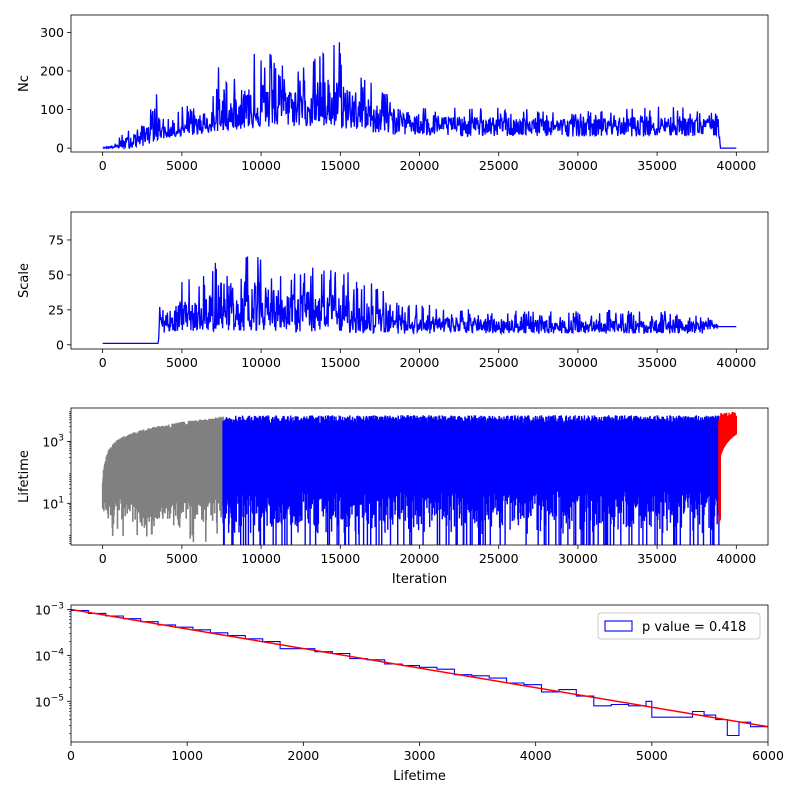 This screenshot has width=800, height=800. What do you see at coordinates (52, 109) in the screenshot?
I see `y-tick-label: 100` at bounding box center [52, 109].